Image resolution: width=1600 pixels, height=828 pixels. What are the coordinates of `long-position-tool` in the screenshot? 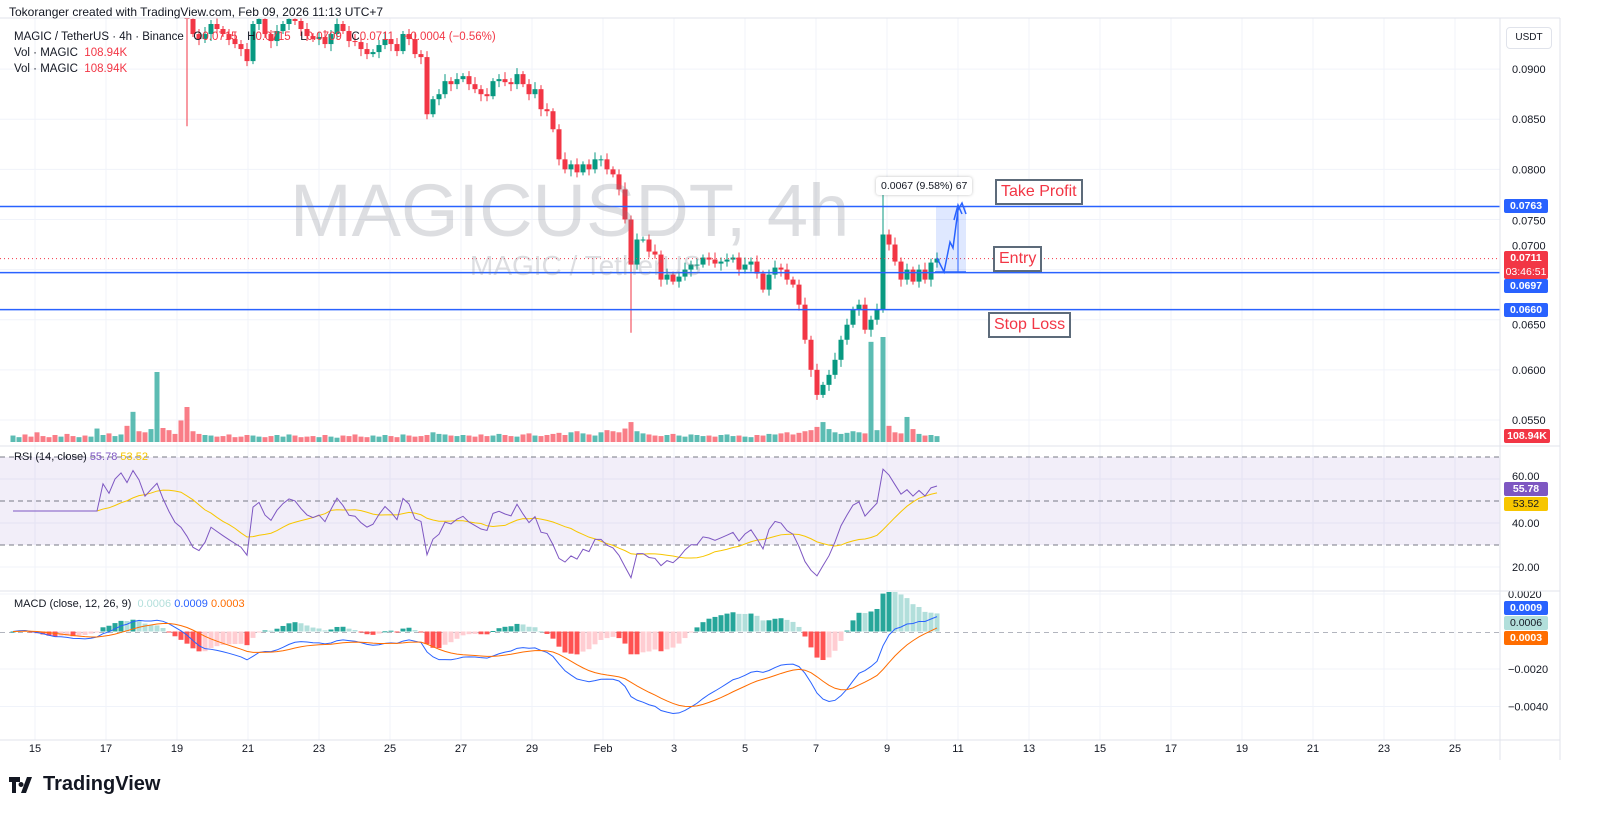 It's located at (951, 238).